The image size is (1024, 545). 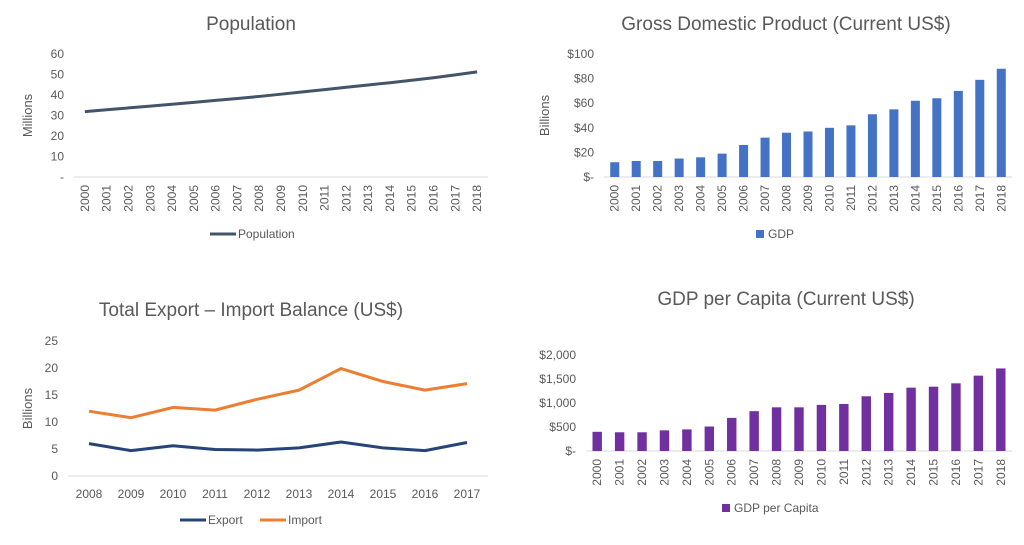 What do you see at coordinates (557, 355) in the screenshot?
I see `y-tick-label: $2,000` at bounding box center [557, 355].